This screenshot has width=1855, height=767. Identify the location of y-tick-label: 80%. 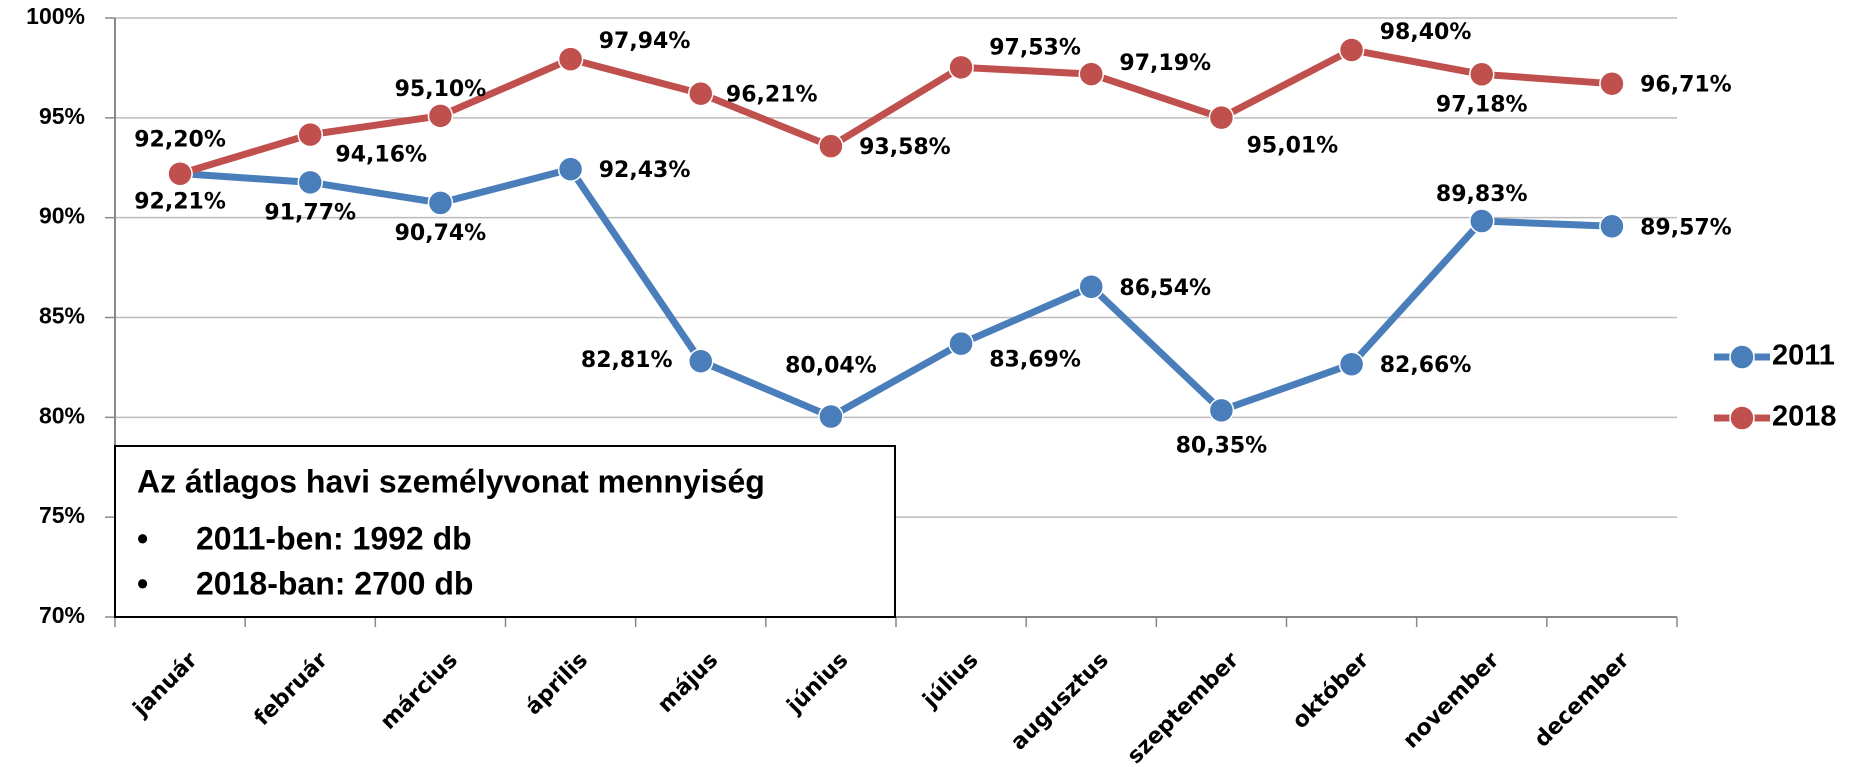
(62, 415).